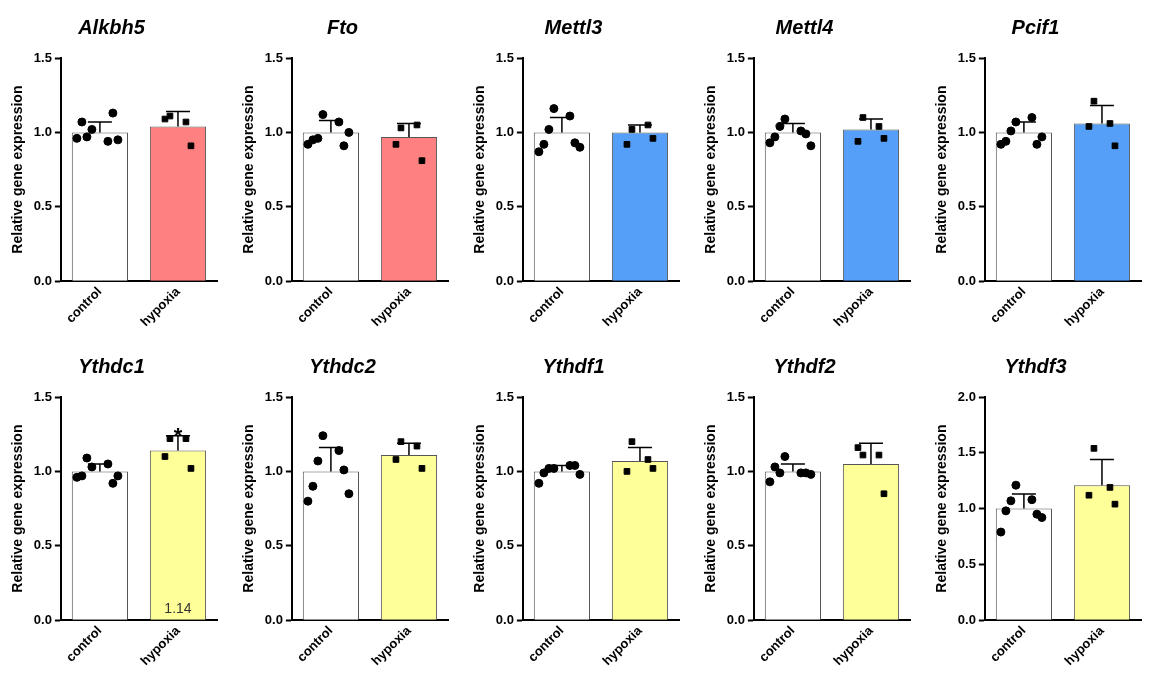 The height and width of the screenshot is (678, 1157). I want to click on chart-title: Alkbh5, so click(111, 26).